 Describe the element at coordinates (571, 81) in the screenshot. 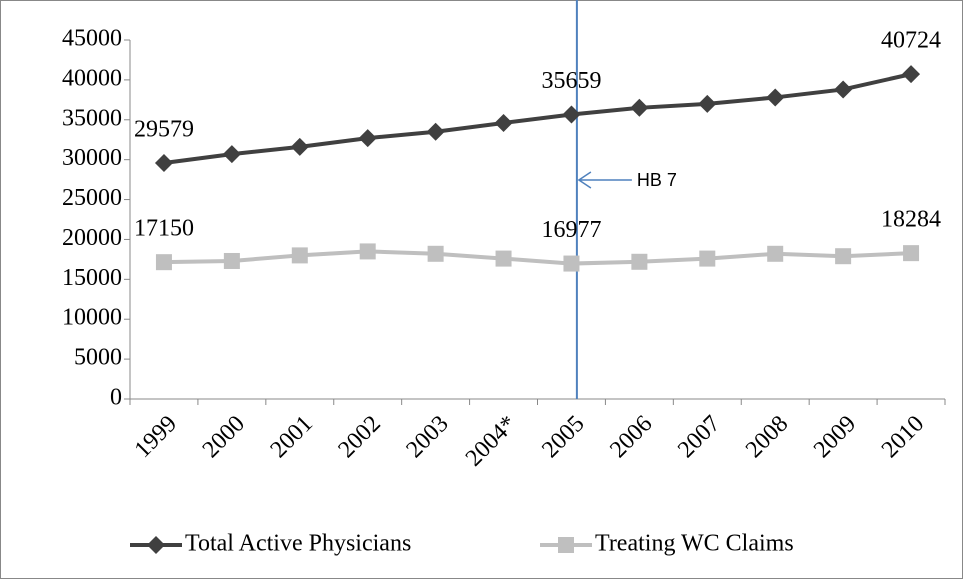

I see `data-label: 35659` at that location.